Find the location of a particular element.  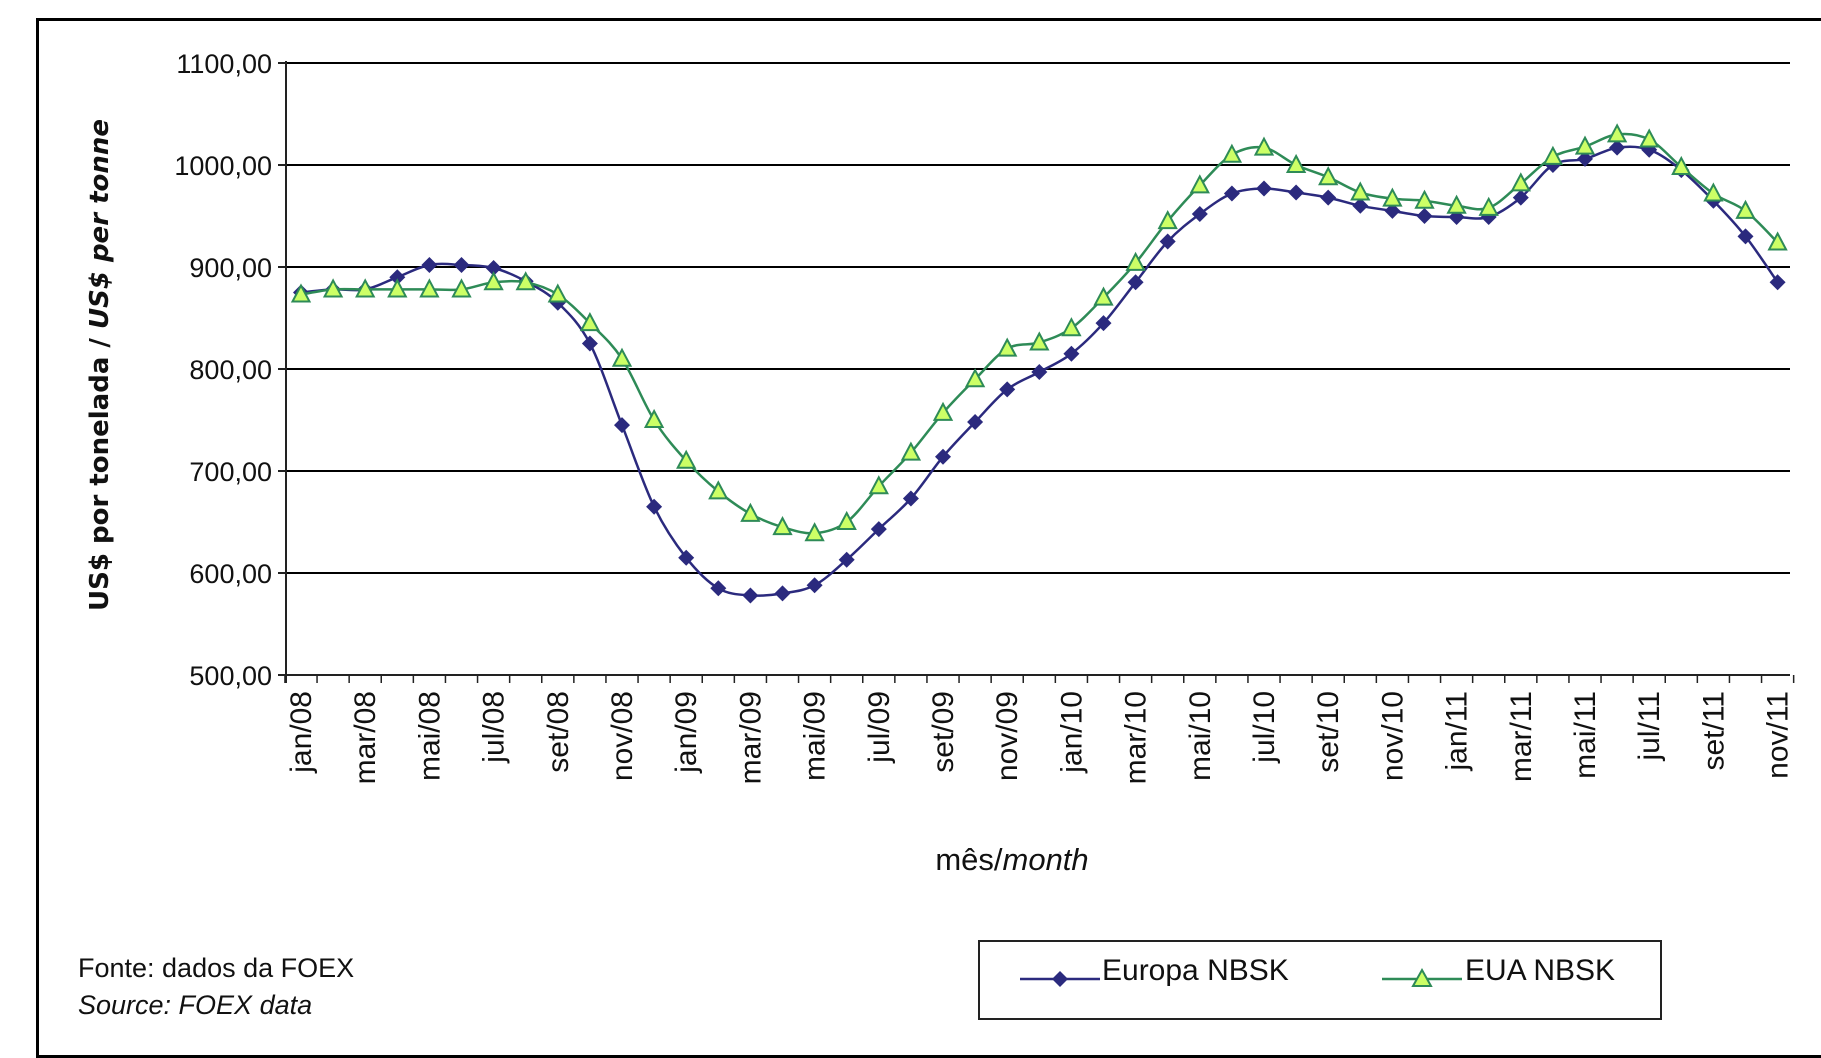

x-tick-label: mai/10 is located at coordinates (1200, 736).